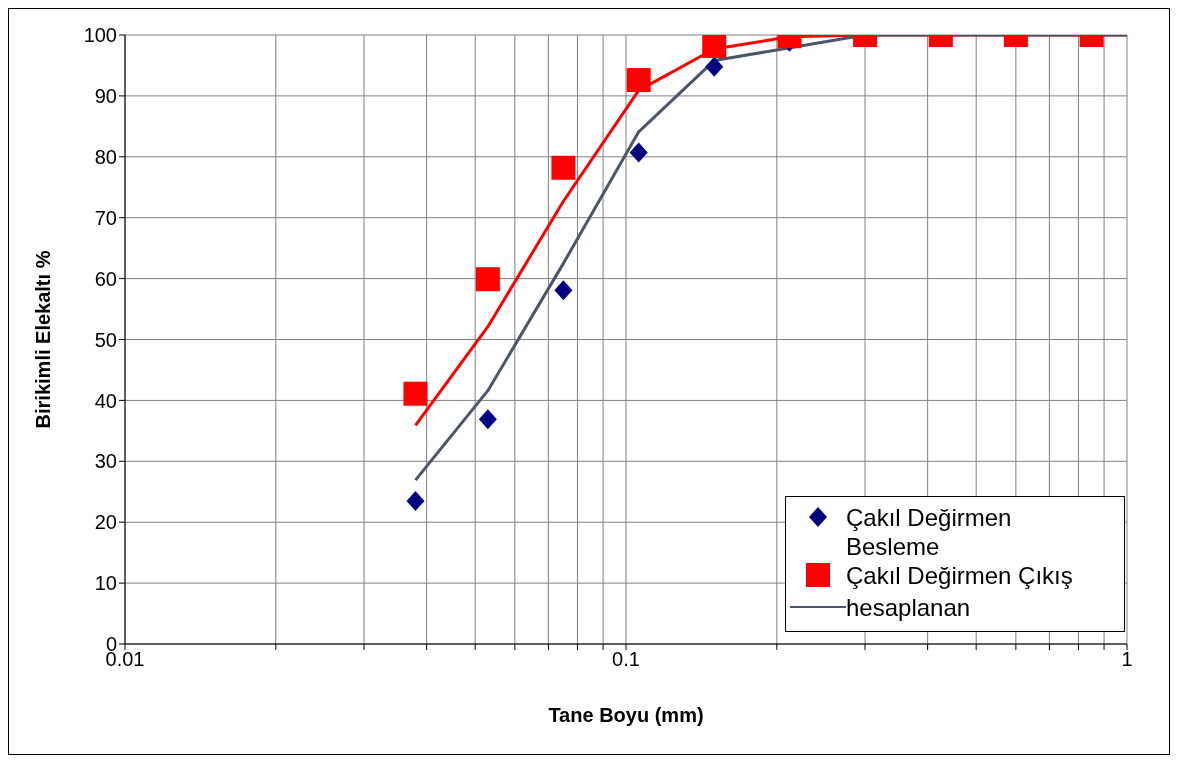 The height and width of the screenshot is (765, 1178). What do you see at coordinates (105, 461) in the screenshot?
I see `y-tick-label: 30` at bounding box center [105, 461].